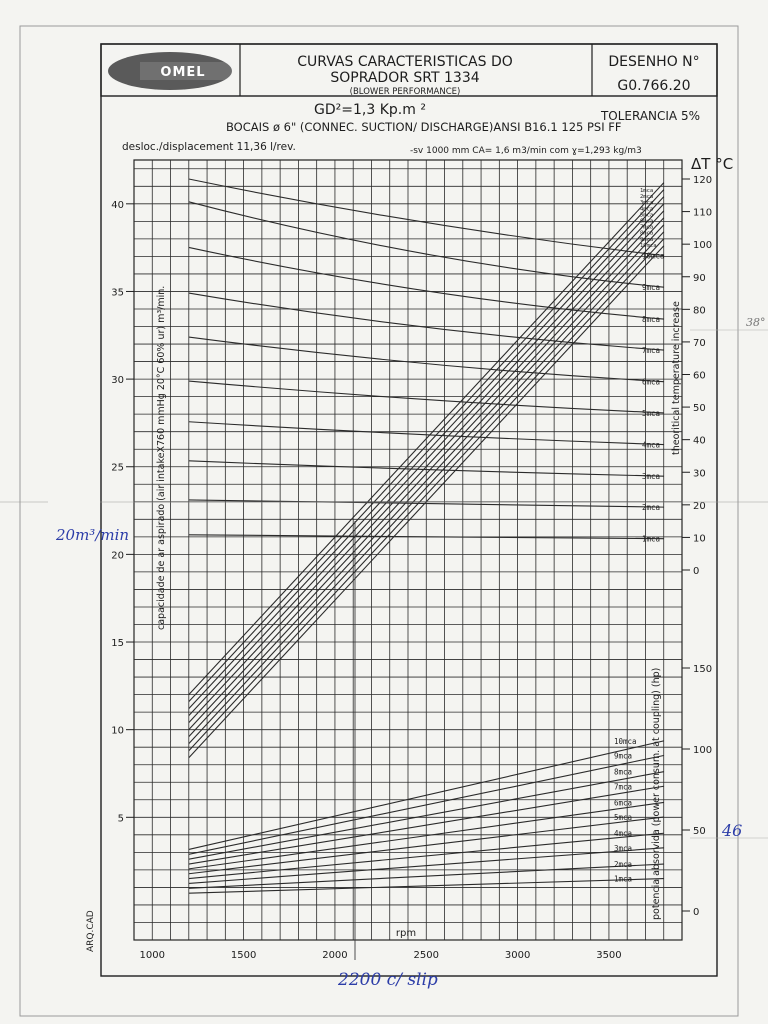 The width and height of the screenshot is (768, 1024). What do you see at coordinates (731, 830) in the screenshot?
I see `handwritten-power: 46` at bounding box center [731, 830].